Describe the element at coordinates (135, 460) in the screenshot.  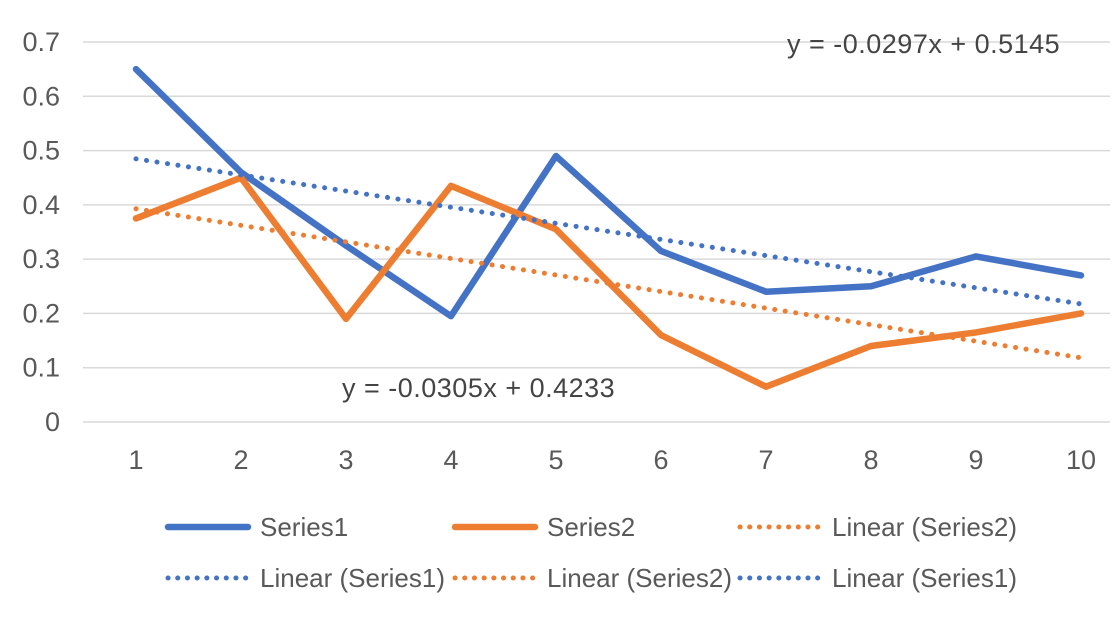
I see `x-tick-label: 1` at that location.